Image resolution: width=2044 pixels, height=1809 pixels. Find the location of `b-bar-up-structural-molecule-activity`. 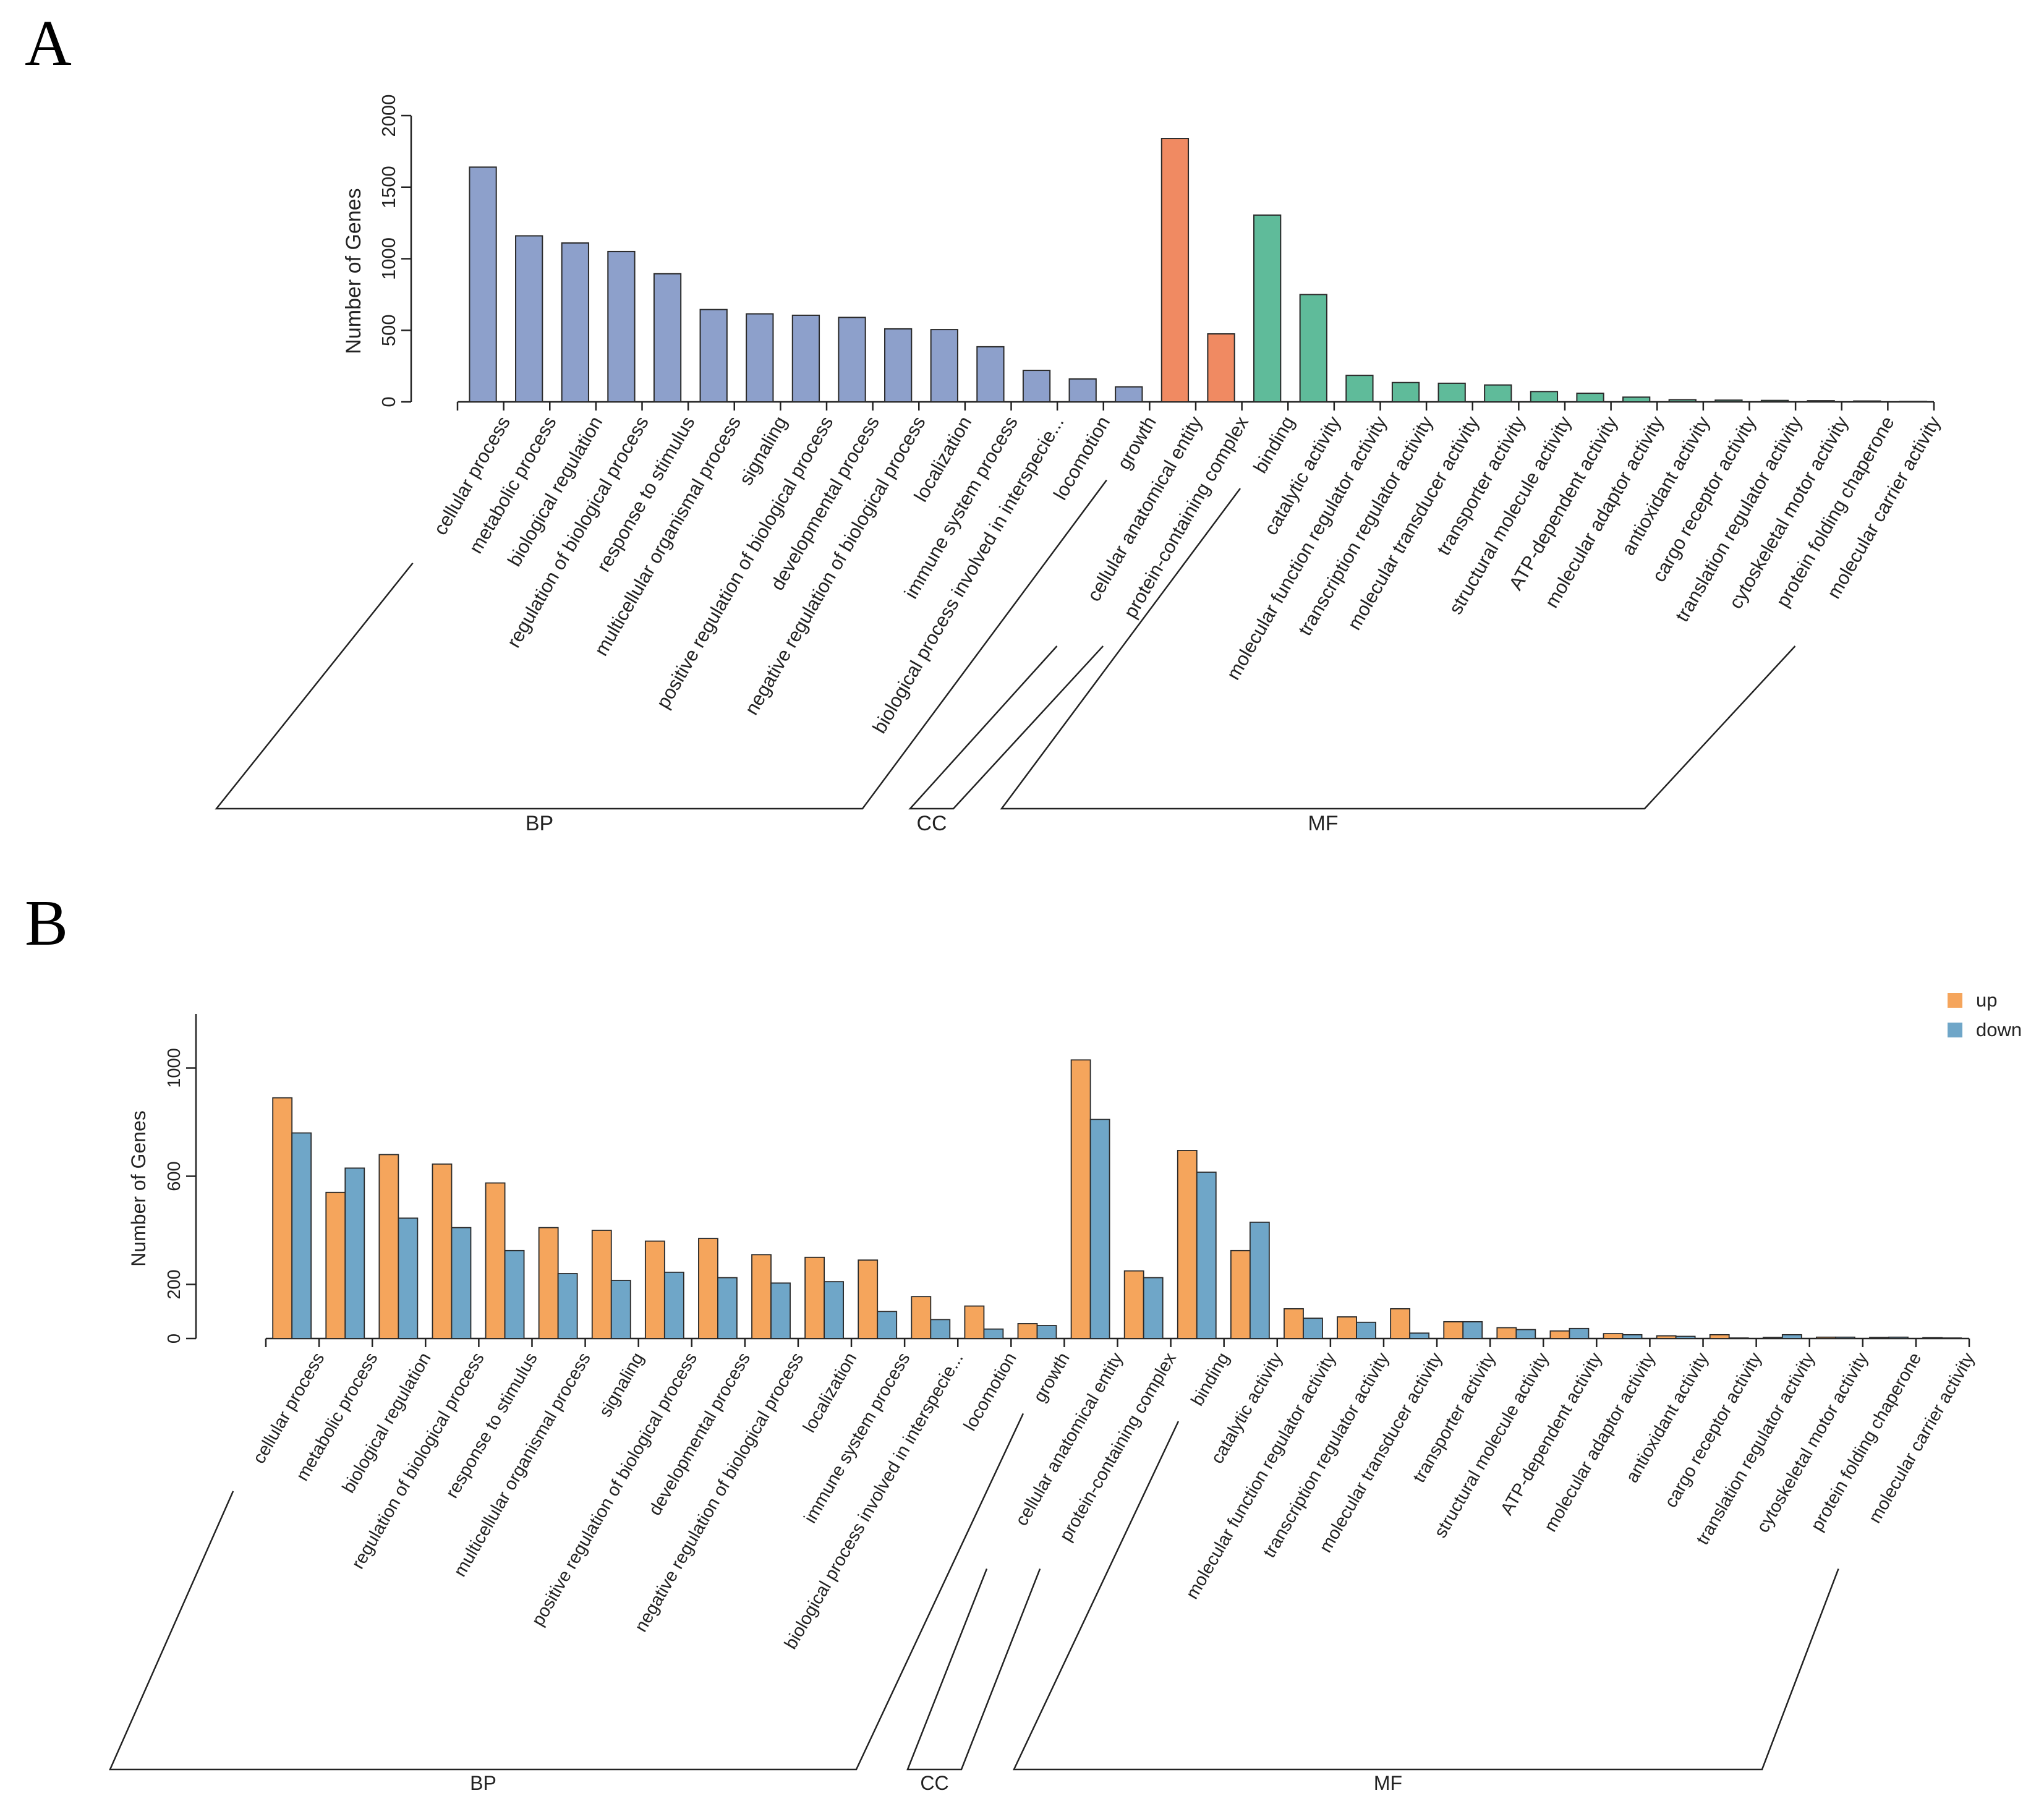

b-bar-up-structural-molecule-activity is located at coordinates (1506, 1333).